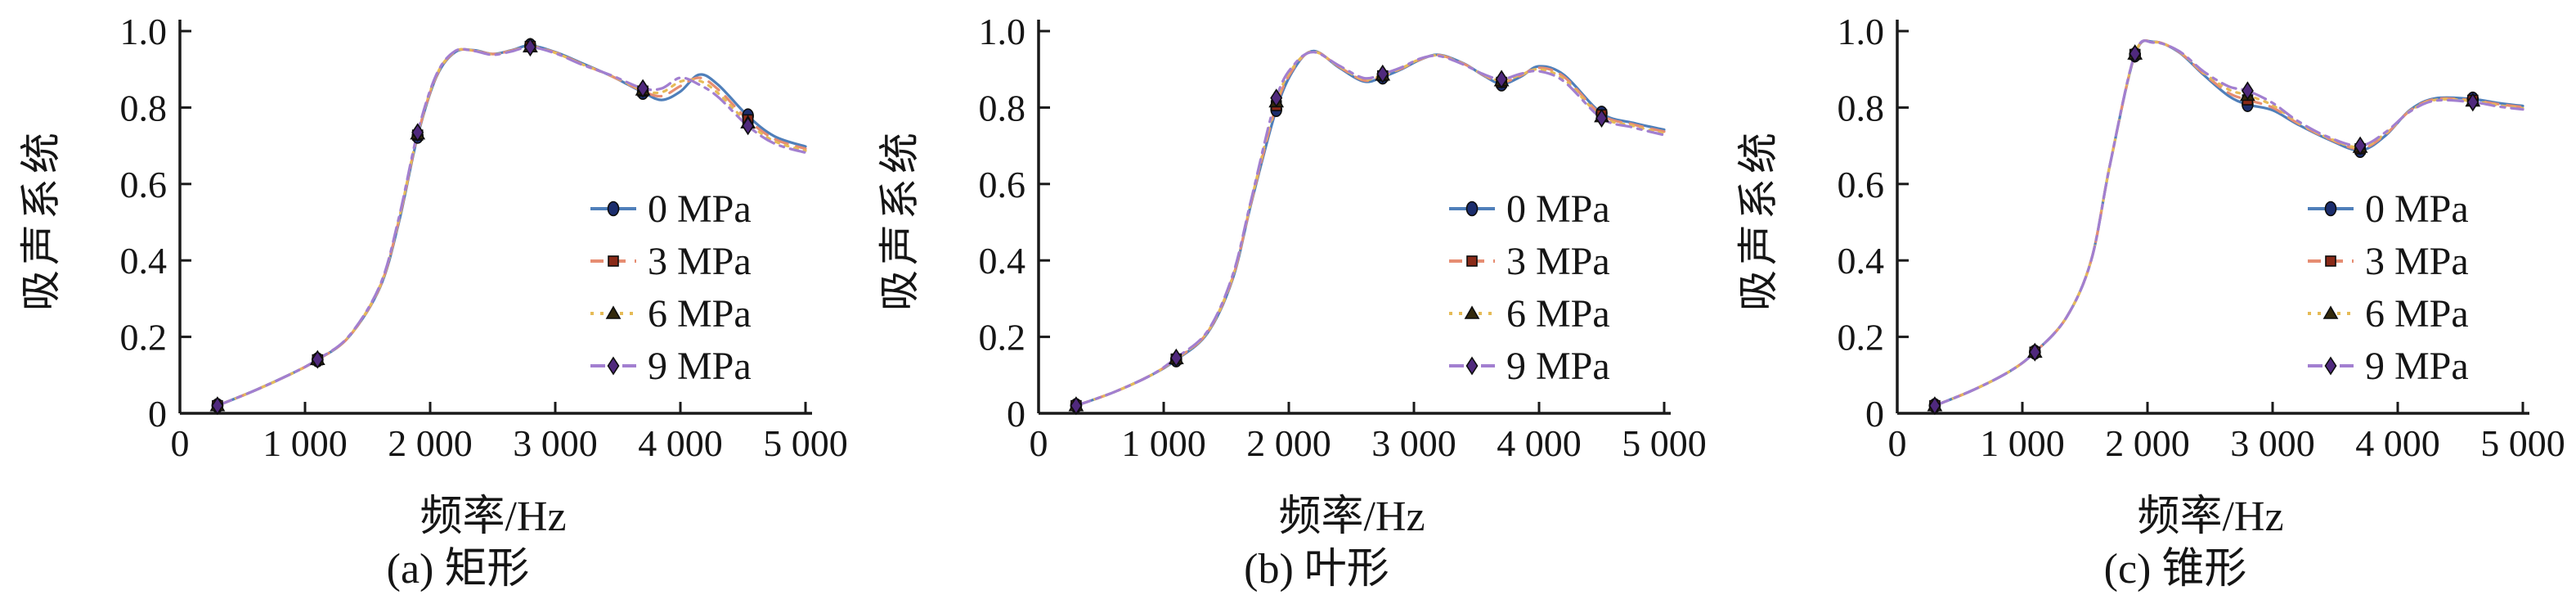 This screenshot has height=595, width=2576. What do you see at coordinates (494, 517) in the screenshot?
I see `x-axis-label-a: 频率/Hz` at bounding box center [494, 517].